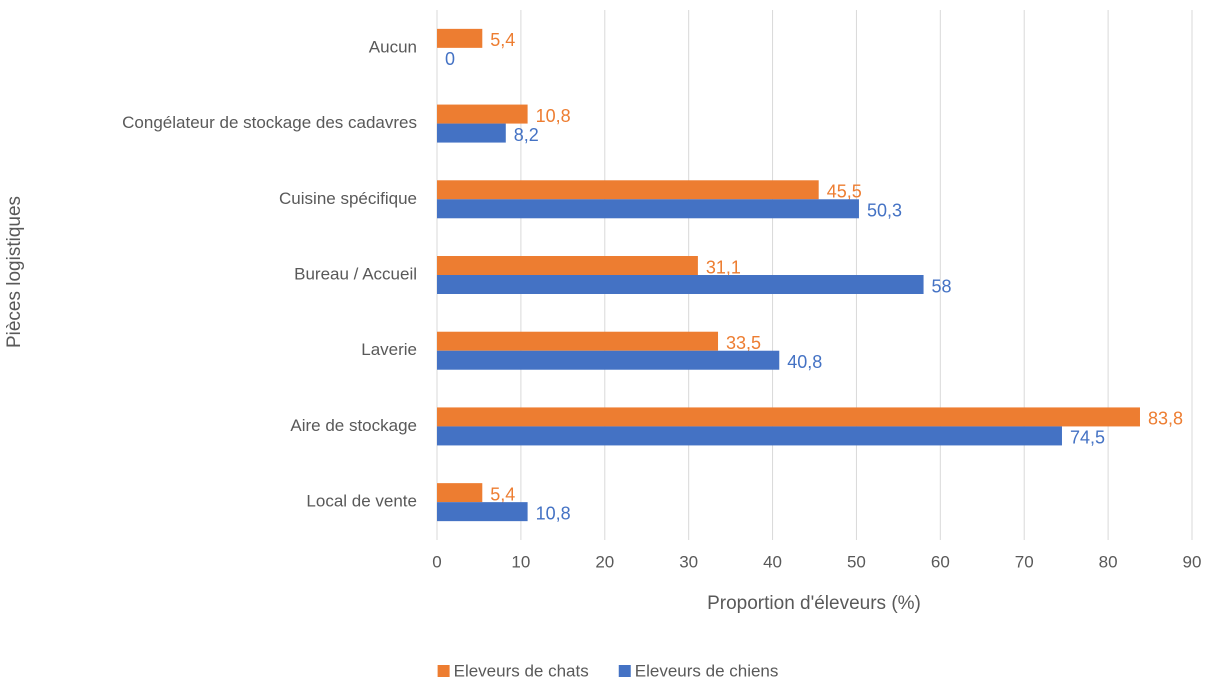 This screenshot has width=1216, height=682. Describe the element at coordinates (353, 425) in the screenshot. I see `y-tick-label: Aire de stockage` at that location.